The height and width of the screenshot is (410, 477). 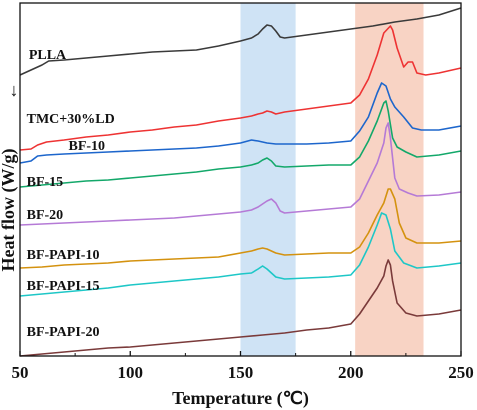 What do you see at coordinates (87, 146) in the screenshot?
I see `curve-label-bf-10: BF-10` at bounding box center [87, 146].